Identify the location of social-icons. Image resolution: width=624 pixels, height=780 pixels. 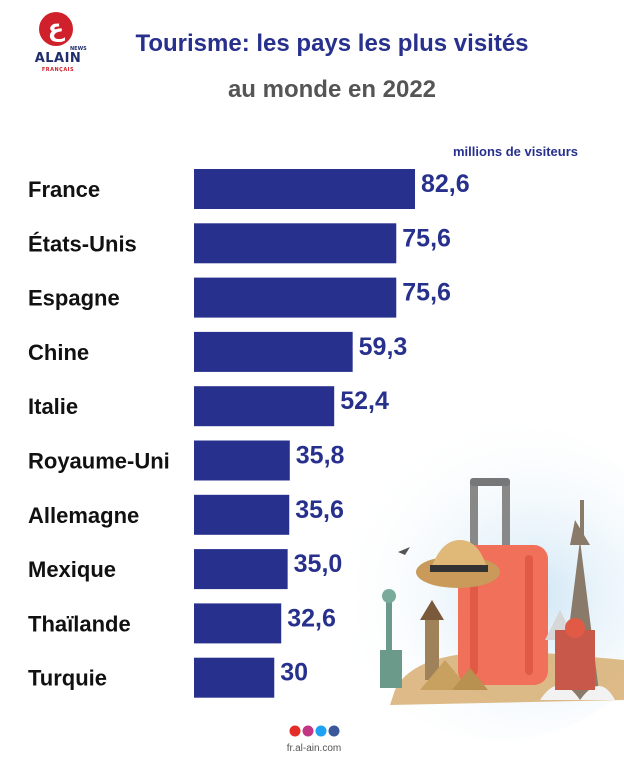
(314, 731).